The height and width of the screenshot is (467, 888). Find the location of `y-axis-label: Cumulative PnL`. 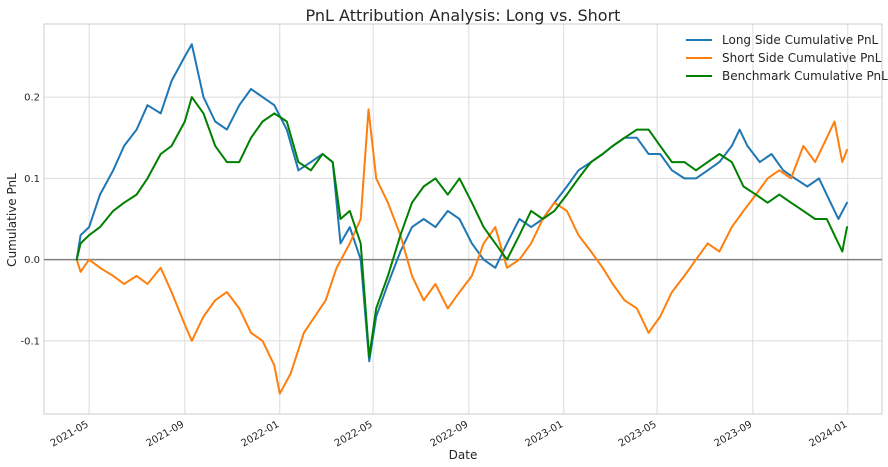

y-axis-label: Cumulative PnL is located at coordinates (12, 220).